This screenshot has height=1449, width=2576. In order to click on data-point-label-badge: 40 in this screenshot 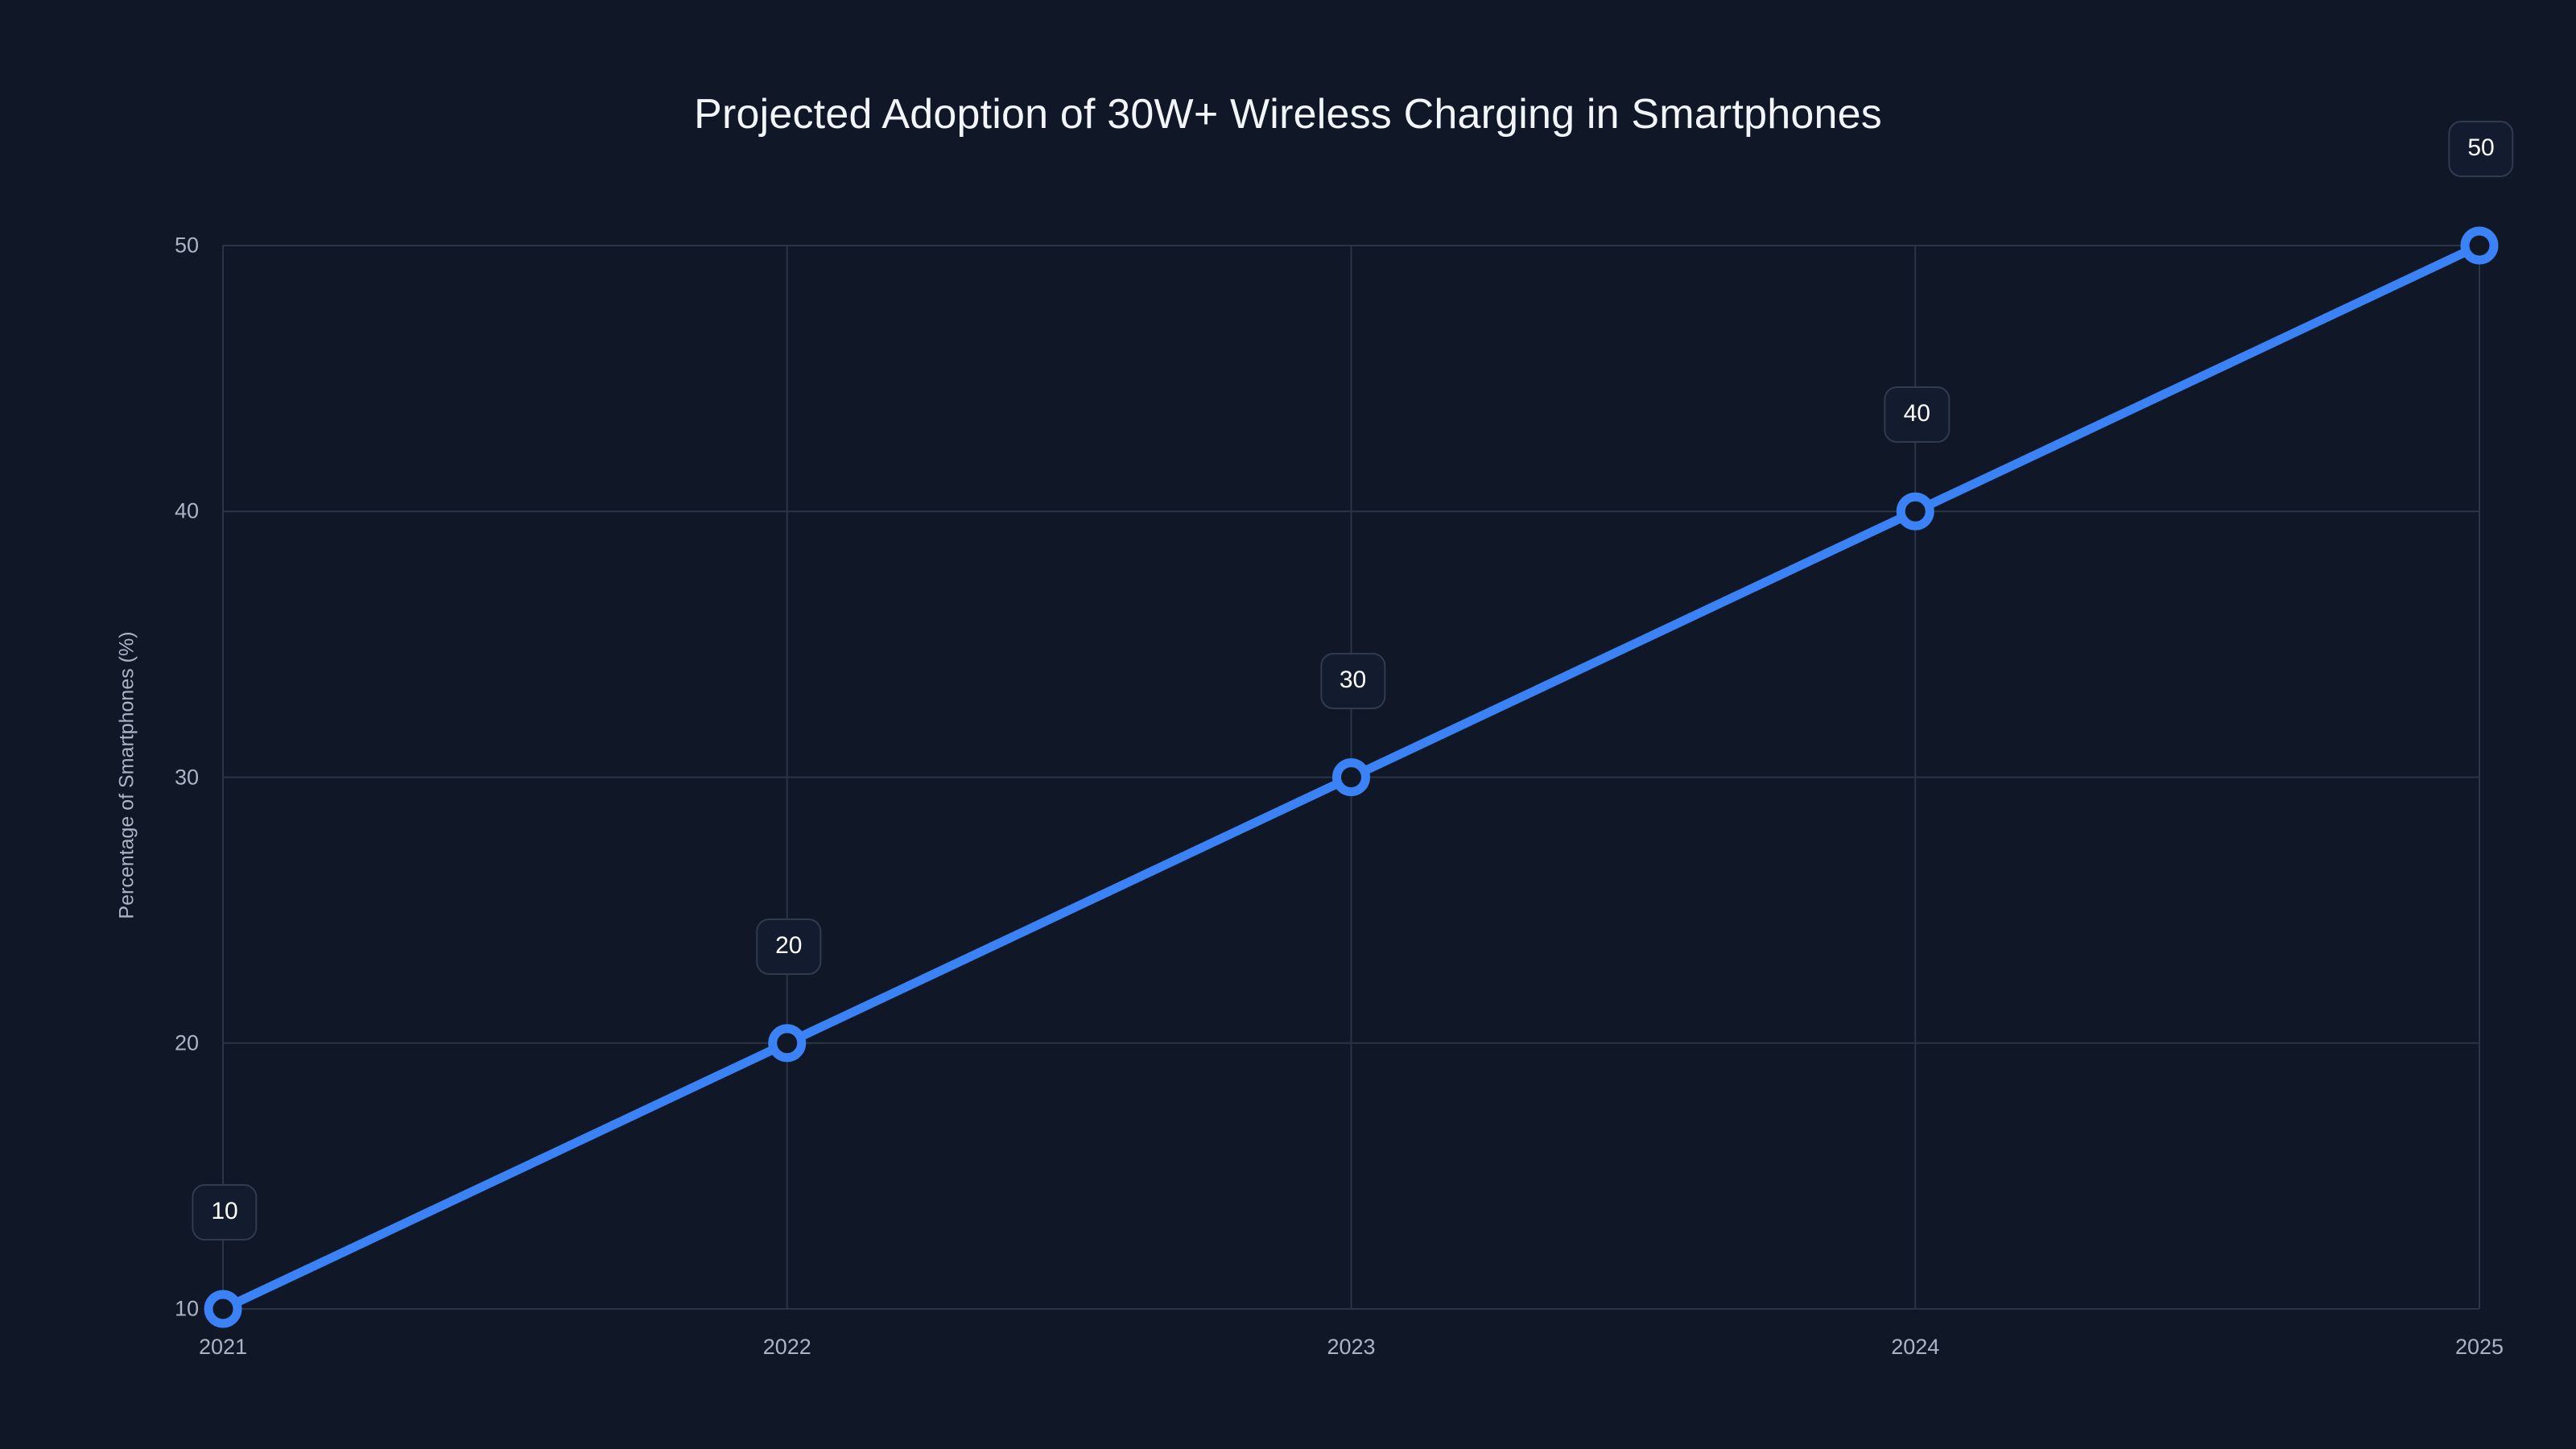, I will do `click(1917, 415)`.